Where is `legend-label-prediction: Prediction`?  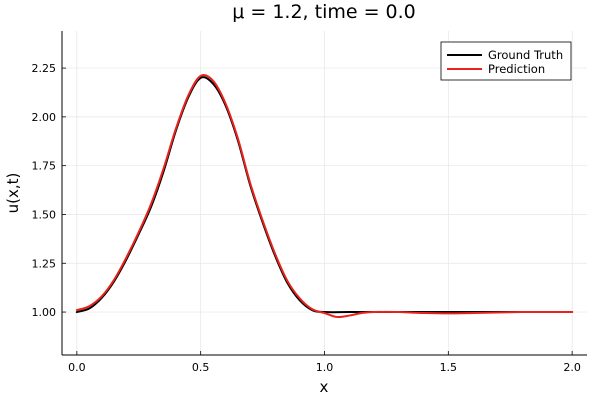
legend-label-prediction: Prediction is located at coordinates (516, 69).